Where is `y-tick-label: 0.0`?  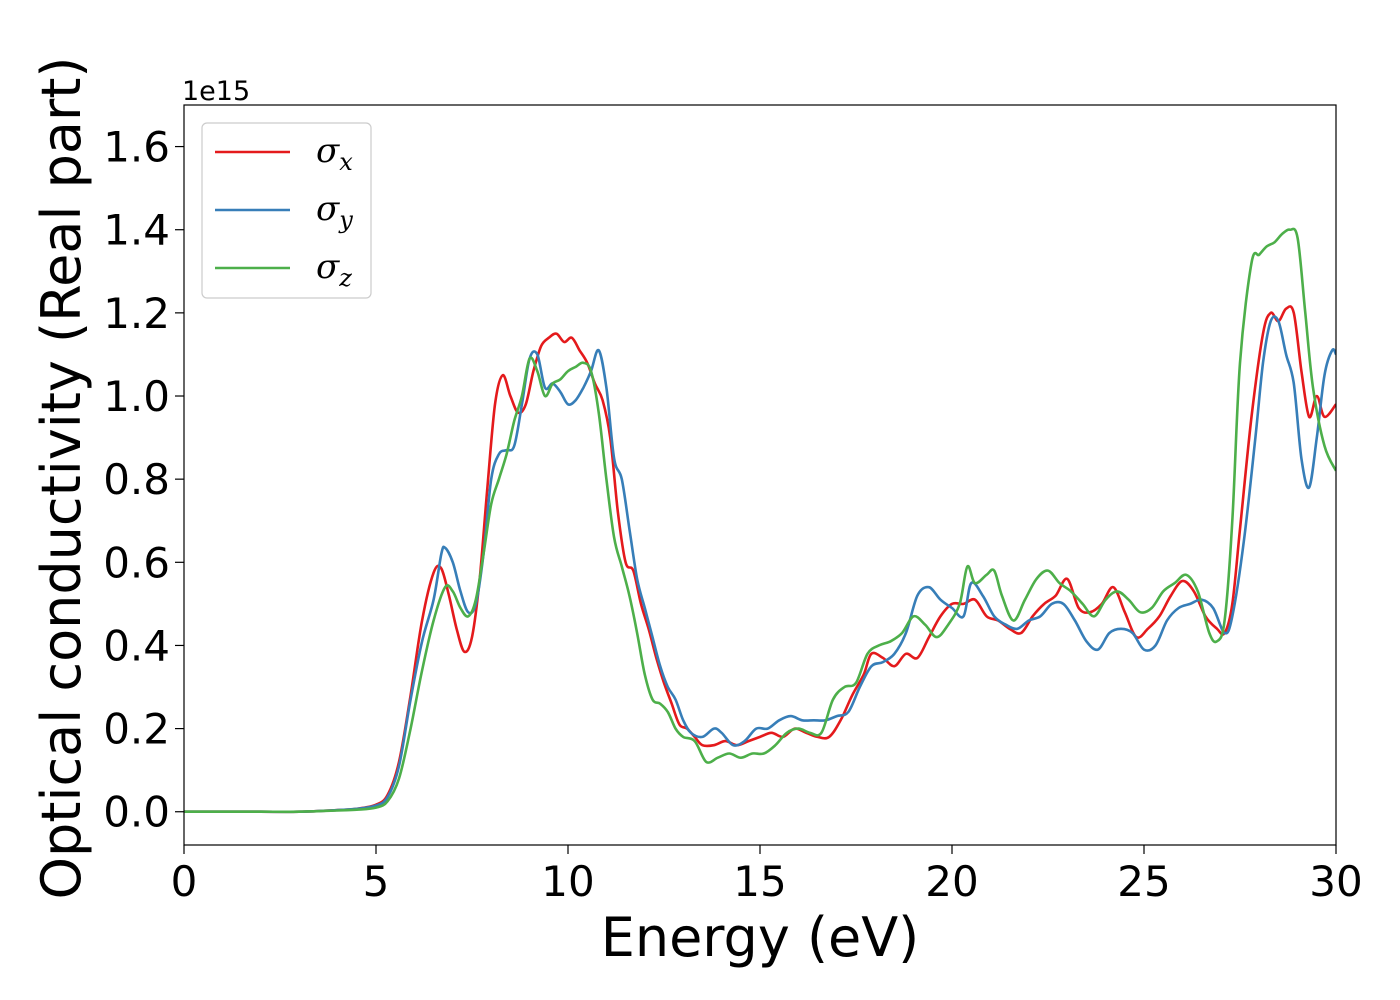
y-tick-label: 0.0 is located at coordinates (136, 812).